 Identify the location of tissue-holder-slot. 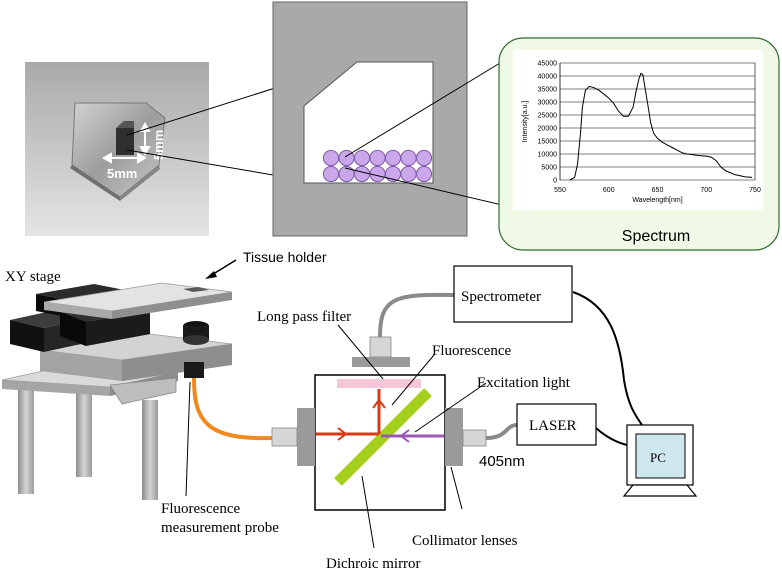
(196, 289).